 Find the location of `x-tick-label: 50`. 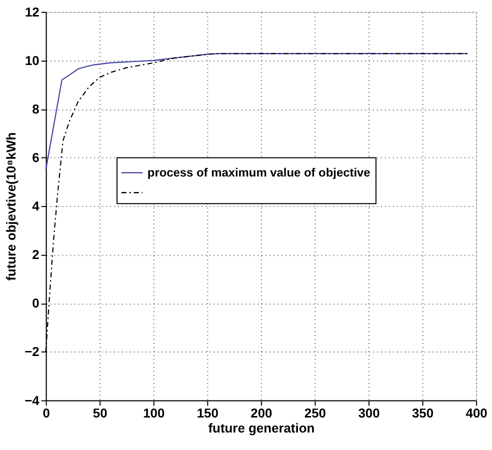

x-tick-label: 50 is located at coordinates (100, 413).